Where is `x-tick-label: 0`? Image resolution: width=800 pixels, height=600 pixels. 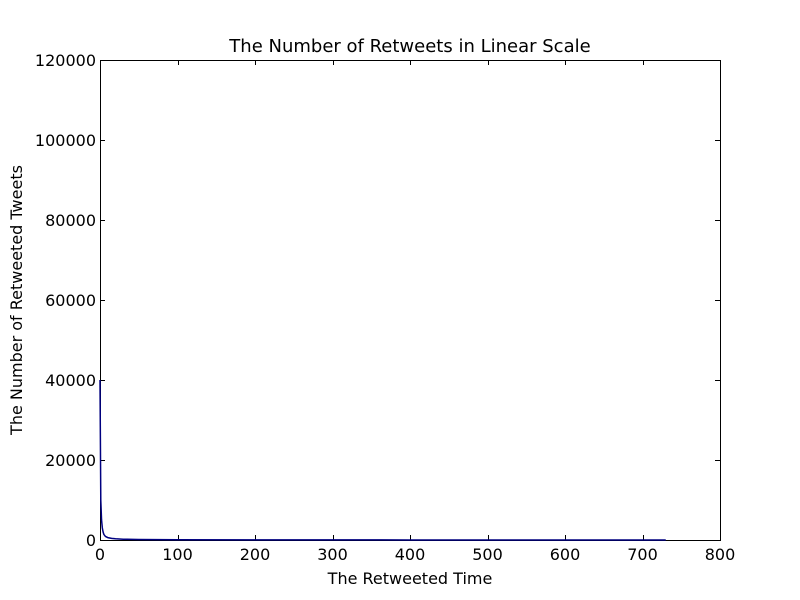 x-tick-label: 0 is located at coordinates (100, 554).